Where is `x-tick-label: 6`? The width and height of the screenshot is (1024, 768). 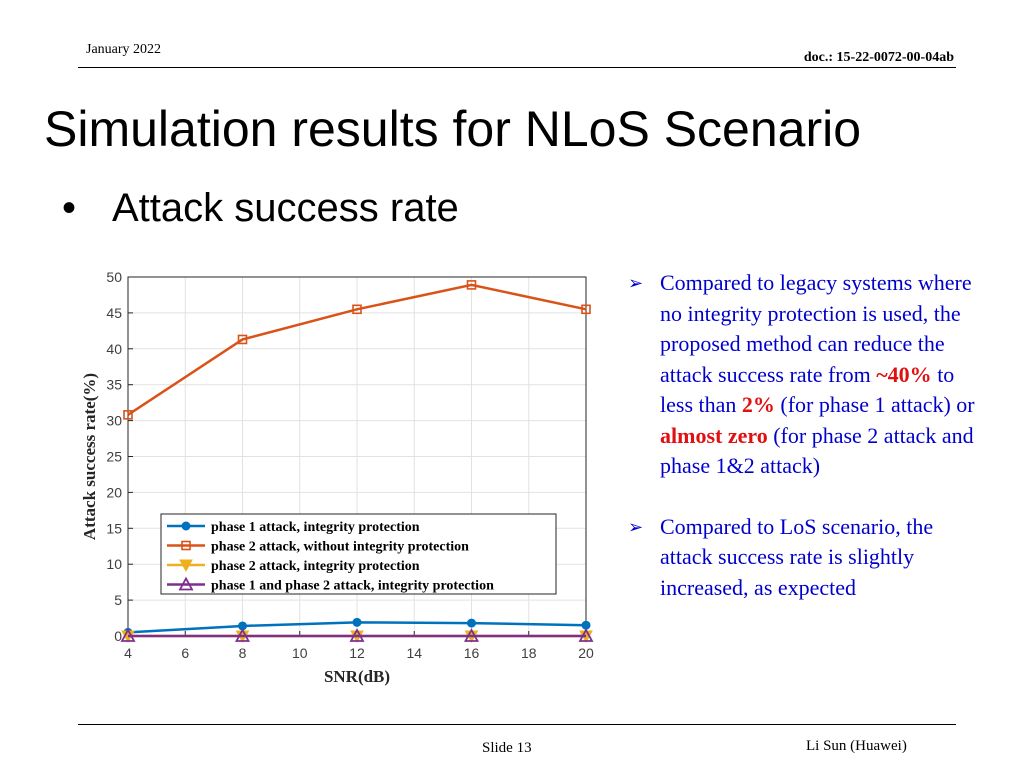 x-tick-label: 6 is located at coordinates (185, 653).